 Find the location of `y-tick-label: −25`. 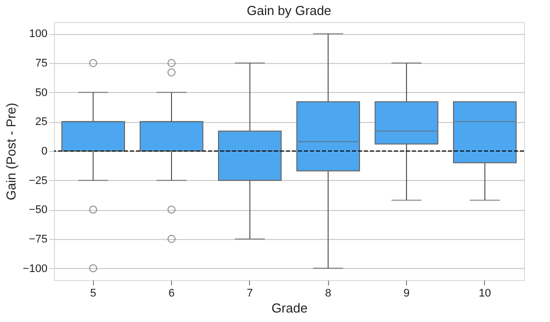

y-tick-label: −25 is located at coordinates (38, 180).